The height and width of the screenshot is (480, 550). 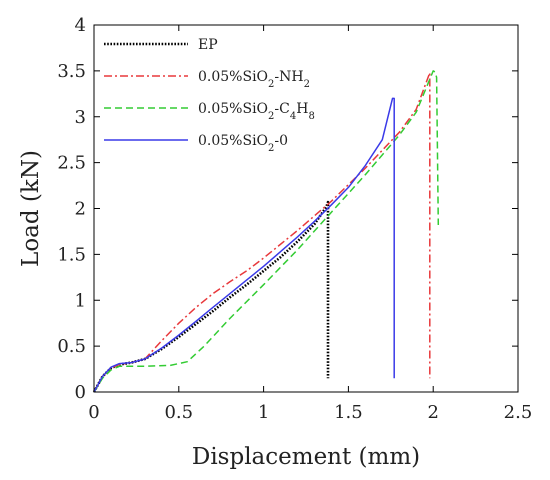 I want to click on legend: EP 0.05%SiO2-NH2 0.05%SiO2-C4H8 0.05%SiO2-0, so click(x=209, y=95).